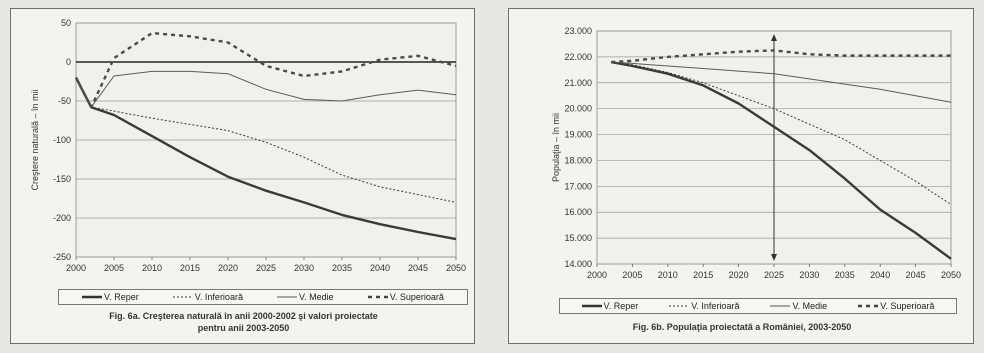 The width and height of the screenshot is (984, 353). I want to click on y-tick-label: -200, so click(62, 218).